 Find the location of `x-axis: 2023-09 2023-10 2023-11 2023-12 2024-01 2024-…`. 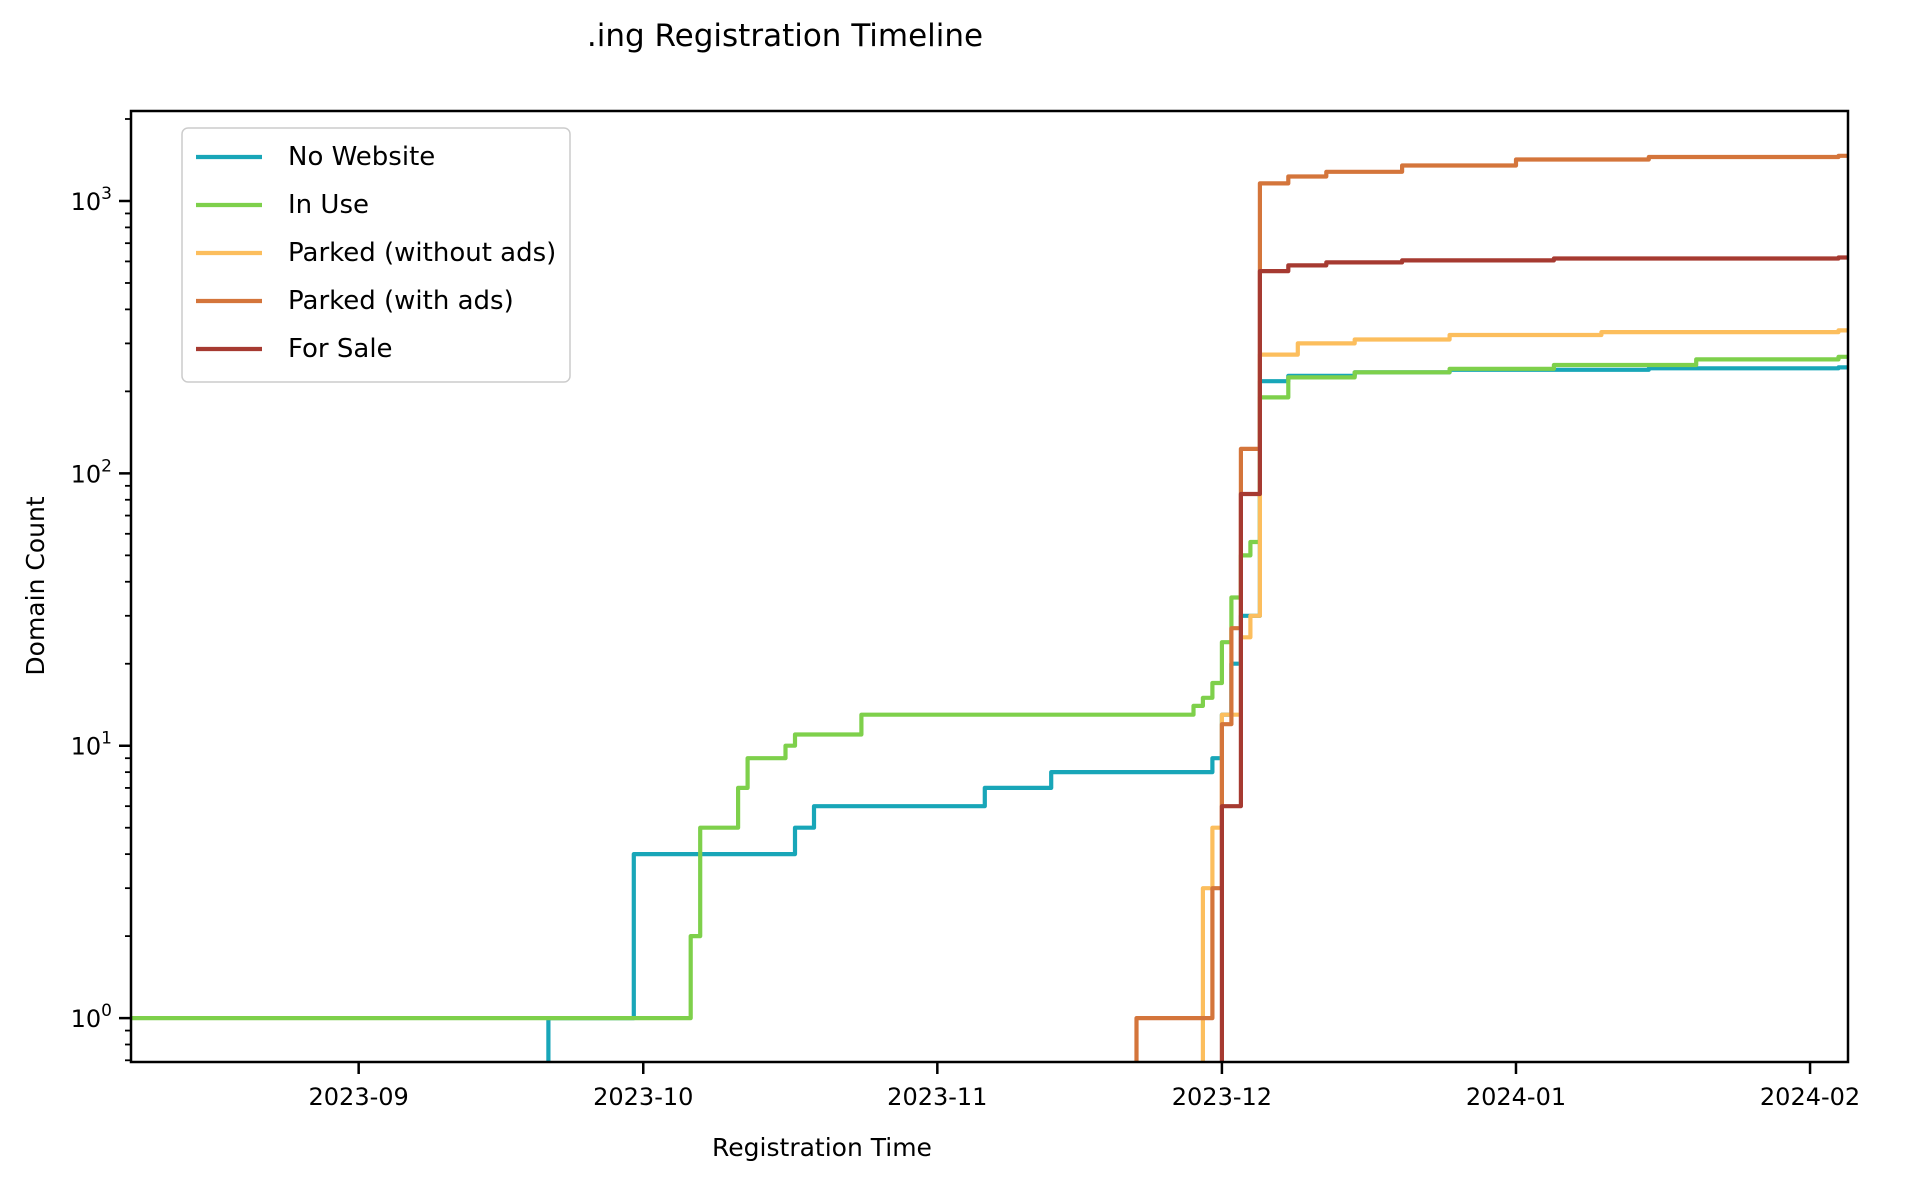

x-axis: 2023-09 2023-10 2023-11 2023-12 2024-01 2024-… is located at coordinates (1084, 1086).